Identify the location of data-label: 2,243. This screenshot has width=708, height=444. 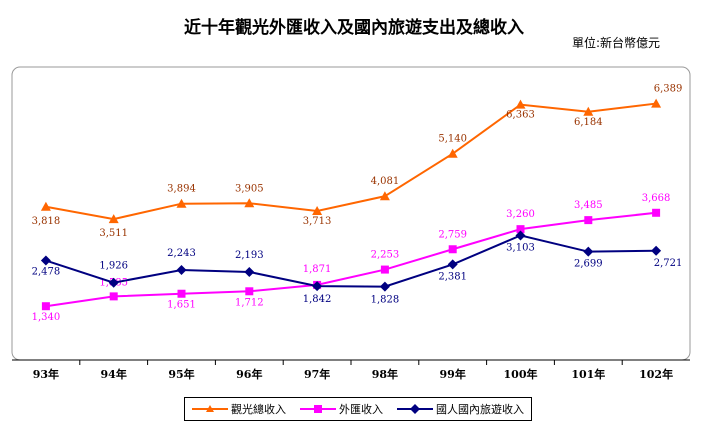
(181, 253).